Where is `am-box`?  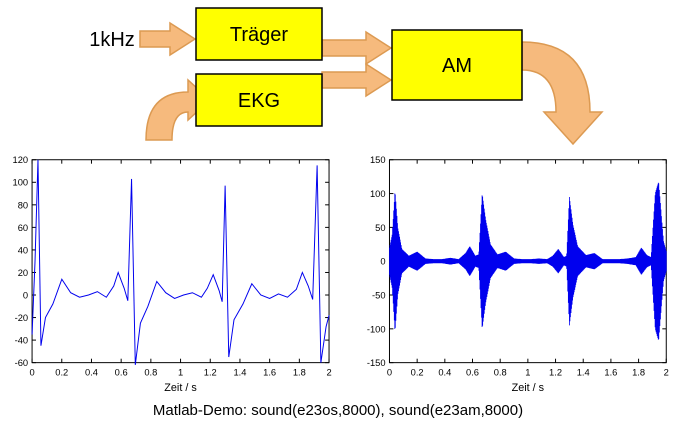 am-box is located at coordinates (457, 65).